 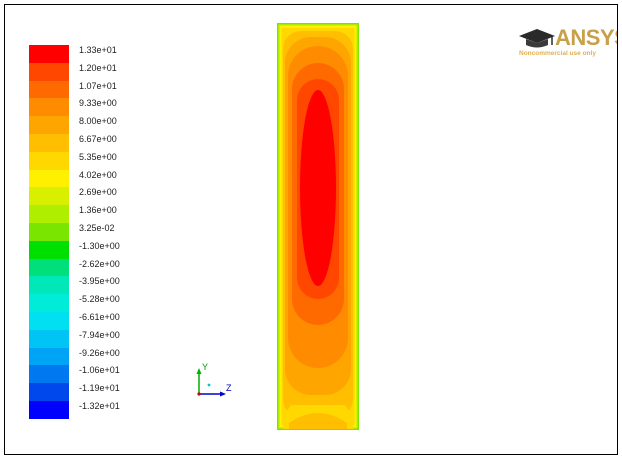 What do you see at coordinates (223, 394) in the screenshot?
I see `z-axis-arrowhead` at bounding box center [223, 394].